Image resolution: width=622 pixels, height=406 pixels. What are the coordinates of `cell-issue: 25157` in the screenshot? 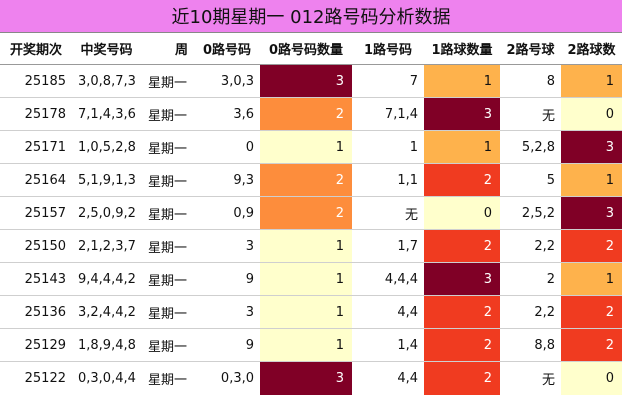 It's located at (36, 213).